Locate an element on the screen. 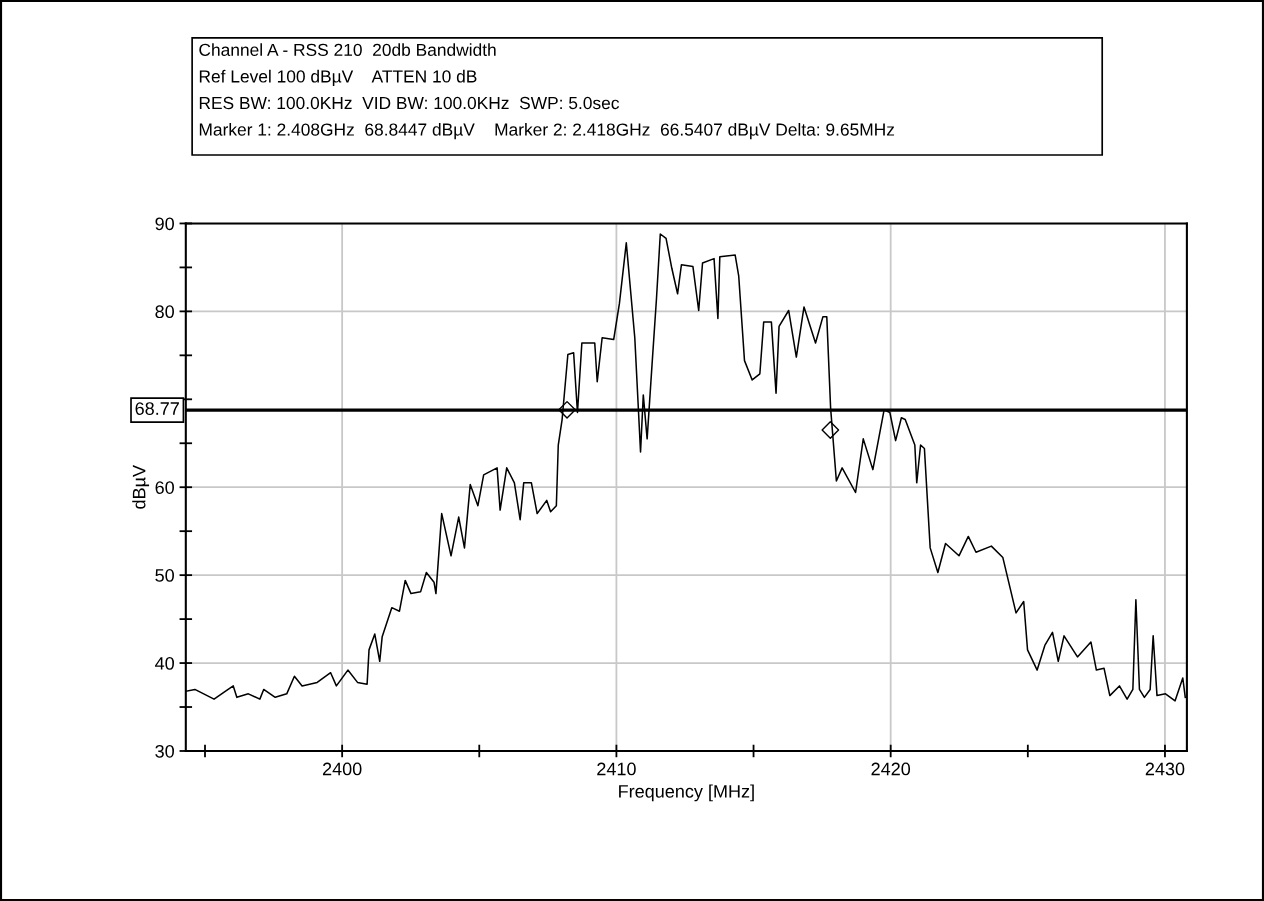  y-axis-title: dBµV is located at coordinates (141, 487).